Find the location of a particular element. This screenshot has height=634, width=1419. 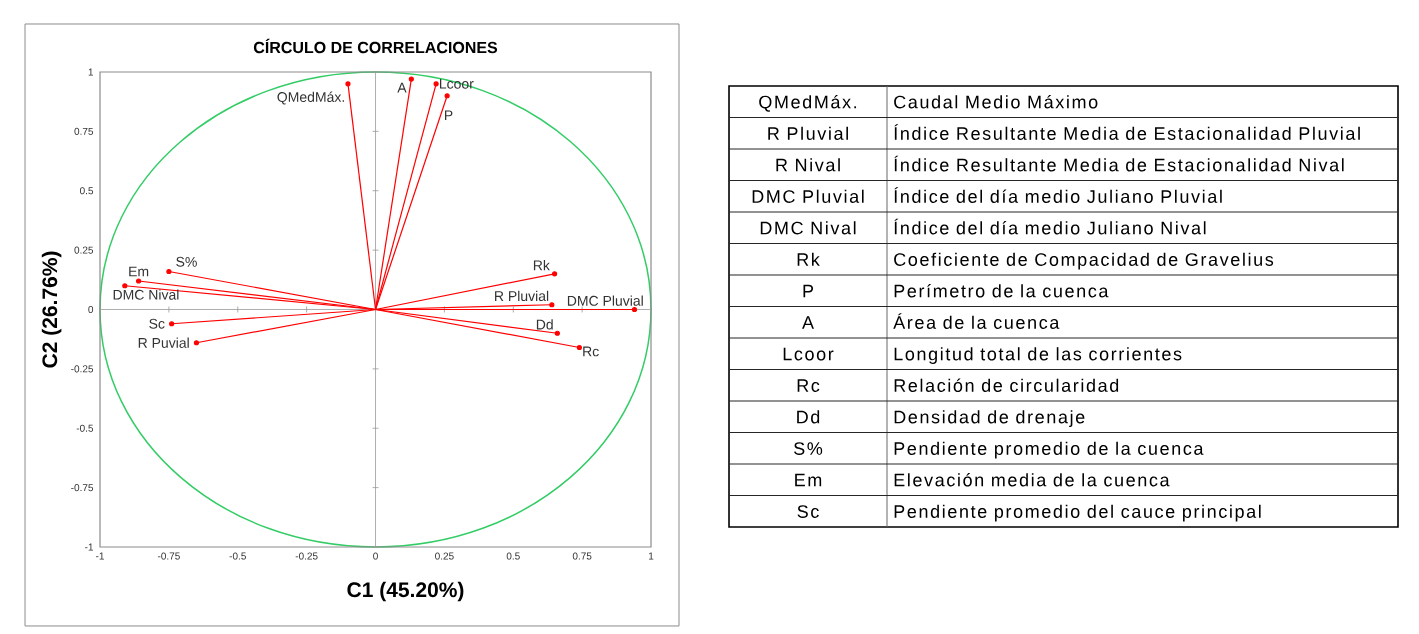

series-label: A is located at coordinates (402, 87).